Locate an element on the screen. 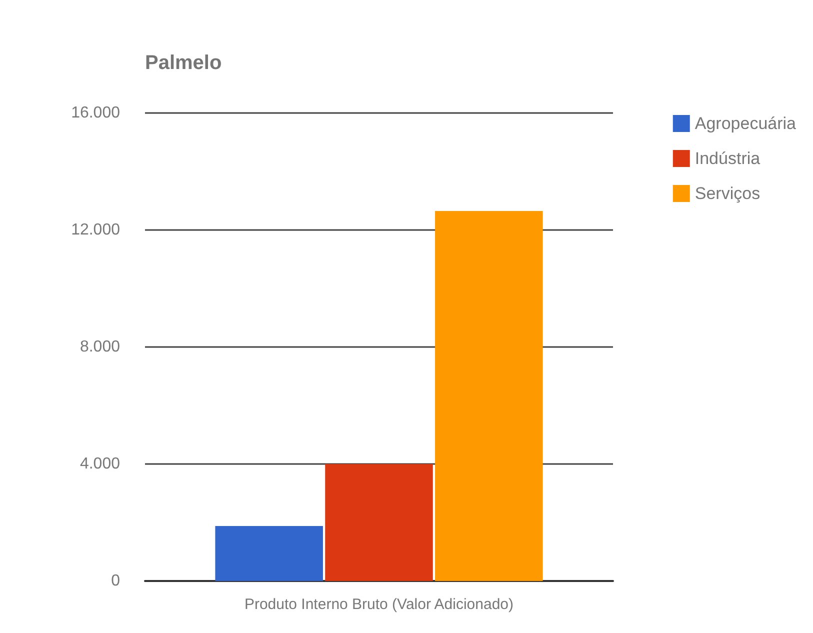 Image resolution: width=813 pixels, height=633 pixels. y-tick-label: 0 is located at coordinates (115, 581).